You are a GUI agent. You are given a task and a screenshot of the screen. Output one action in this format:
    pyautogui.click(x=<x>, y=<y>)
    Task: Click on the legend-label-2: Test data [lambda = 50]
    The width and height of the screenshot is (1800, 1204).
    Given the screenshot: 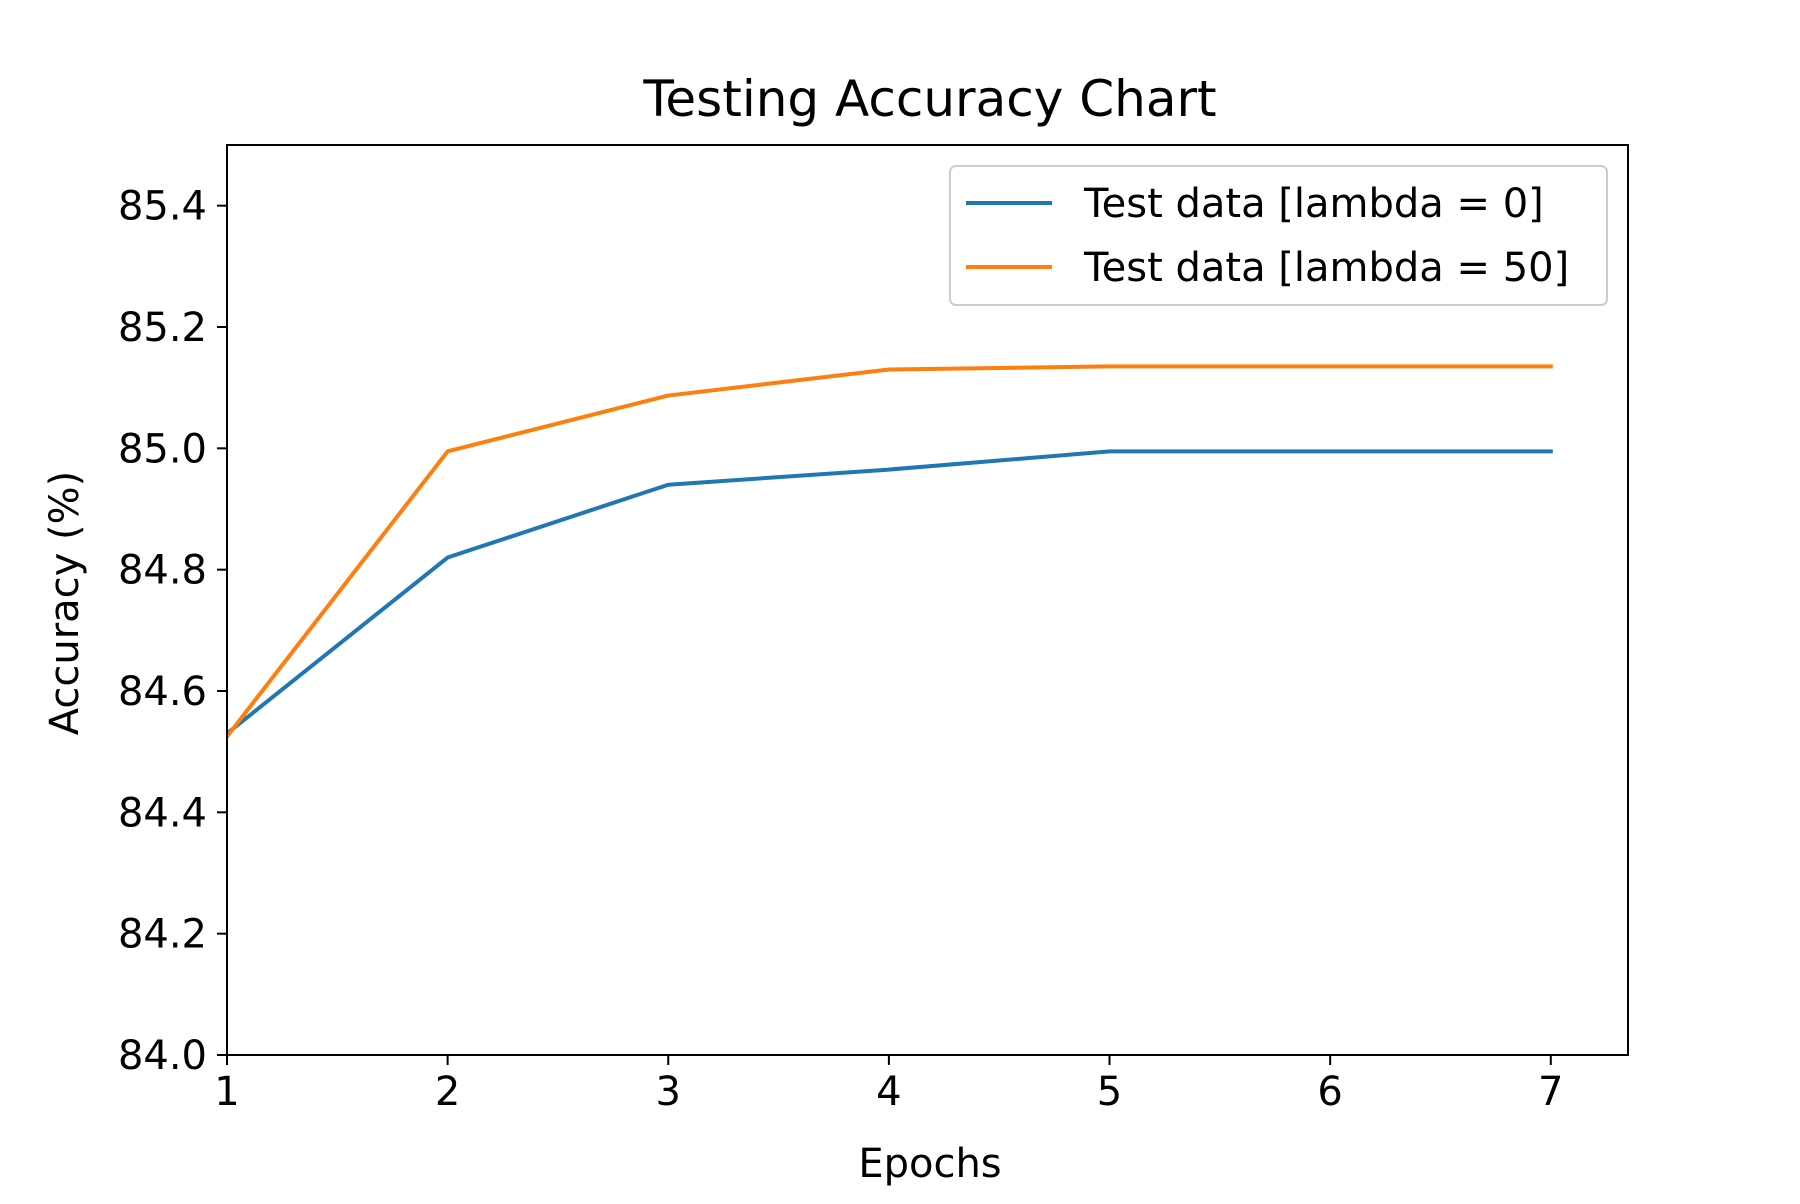 What is the action you would take?
    pyautogui.click(x=1326, y=268)
    